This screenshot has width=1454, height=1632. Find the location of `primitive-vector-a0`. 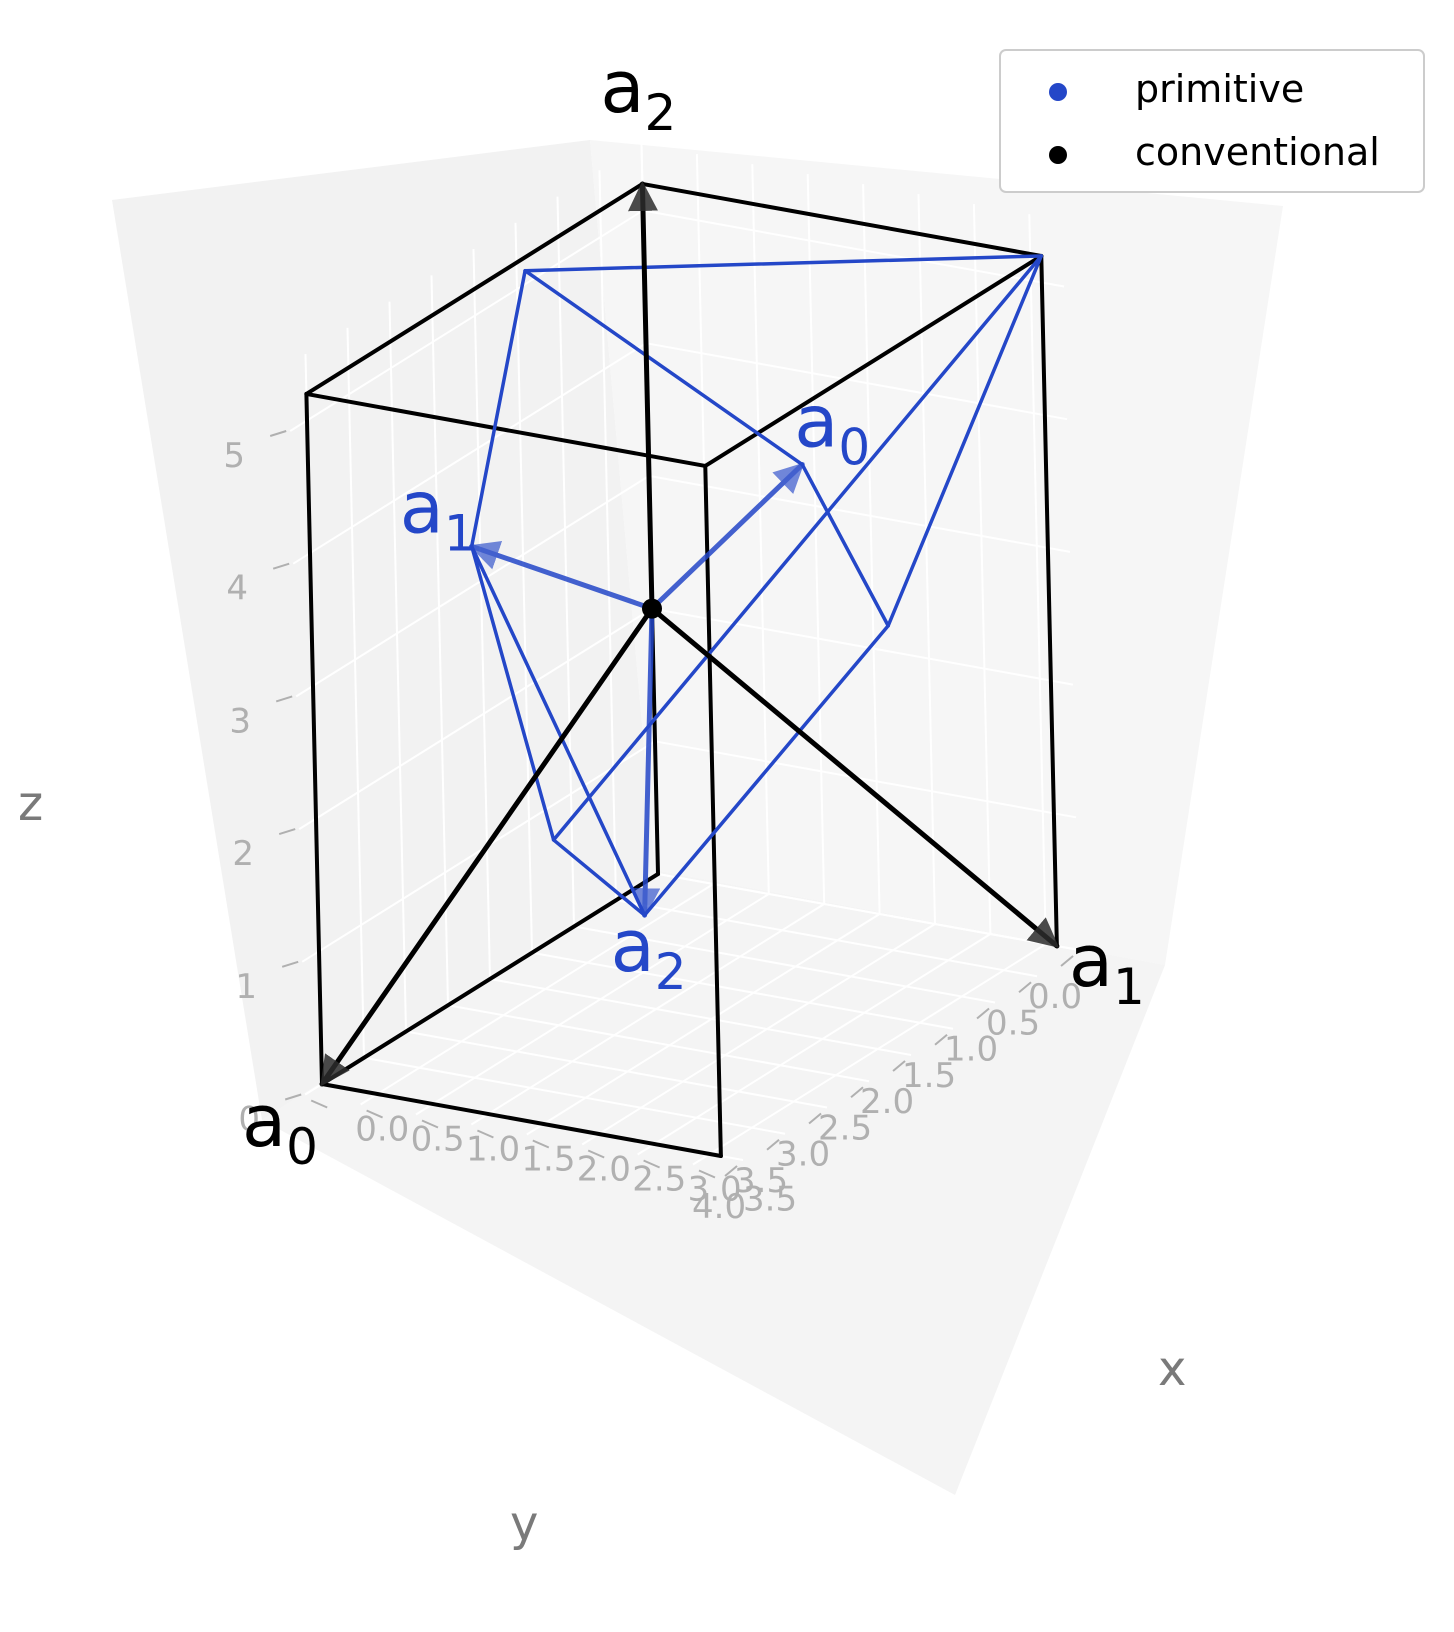

primitive-vector-a0 is located at coordinates (727, 537).